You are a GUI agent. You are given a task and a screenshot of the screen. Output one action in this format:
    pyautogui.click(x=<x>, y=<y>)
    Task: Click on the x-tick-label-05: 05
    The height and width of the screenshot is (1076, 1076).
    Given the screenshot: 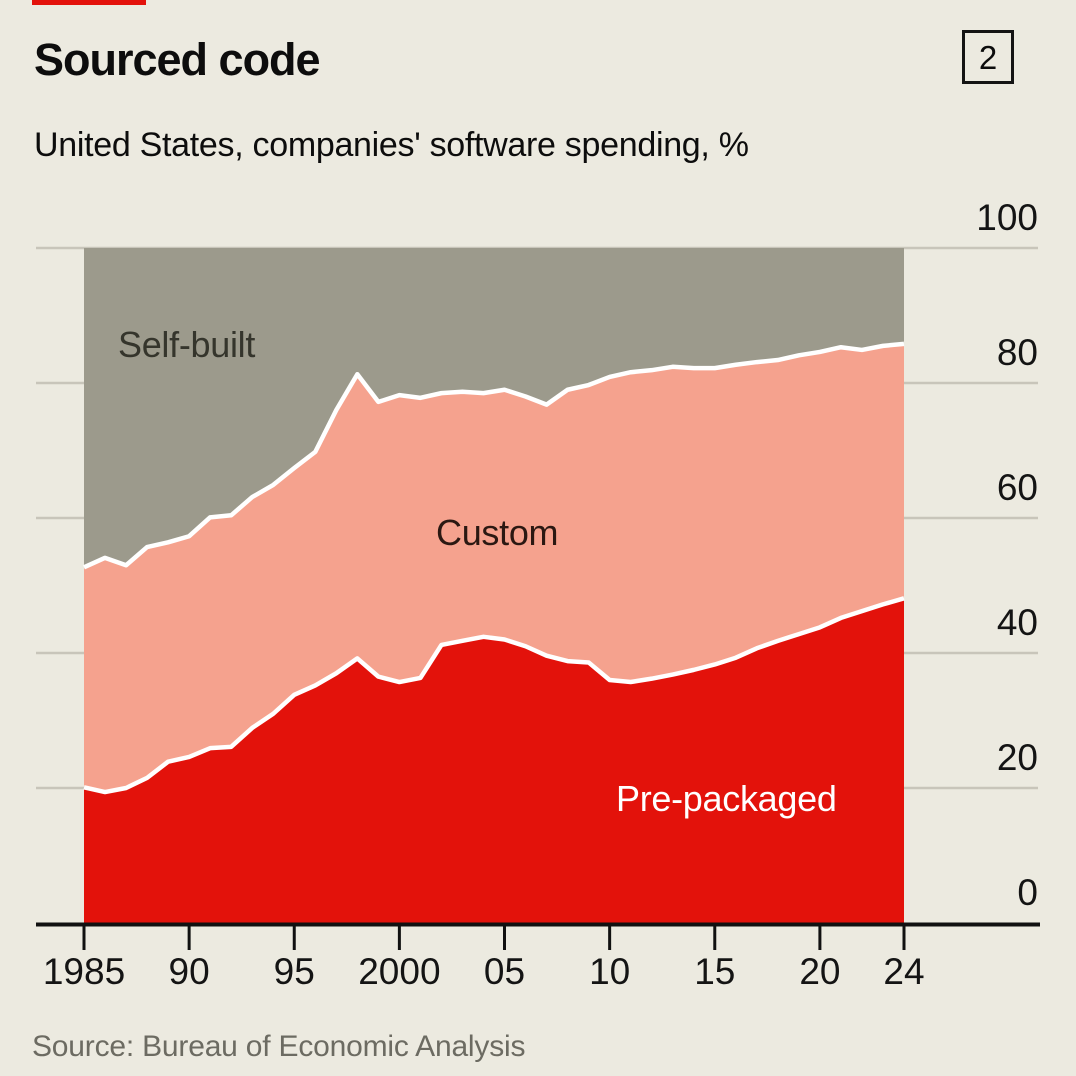 What is the action you would take?
    pyautogui.click(x=504, y=971)
    